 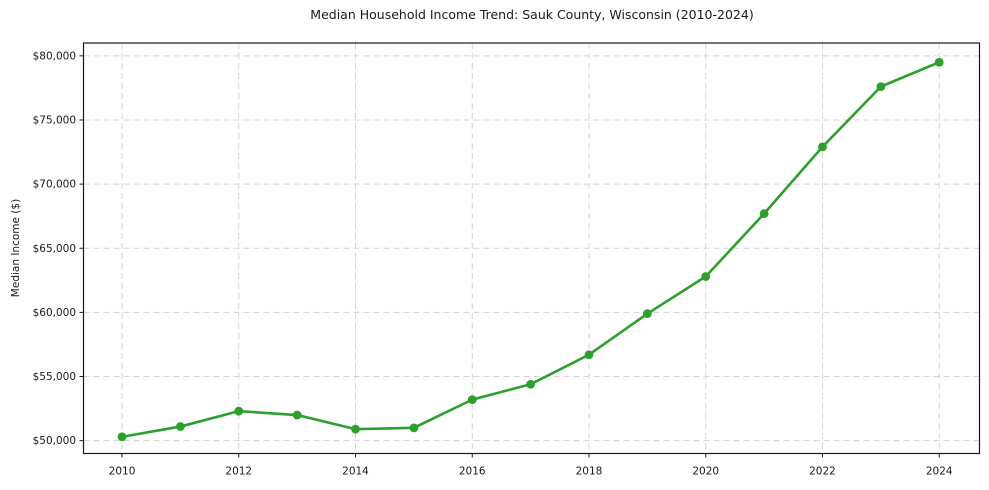 What do you see at coordinates (355, 472) in the screenshot?
I see `x-tick-label: 2014` at bounding box center [355, 472].